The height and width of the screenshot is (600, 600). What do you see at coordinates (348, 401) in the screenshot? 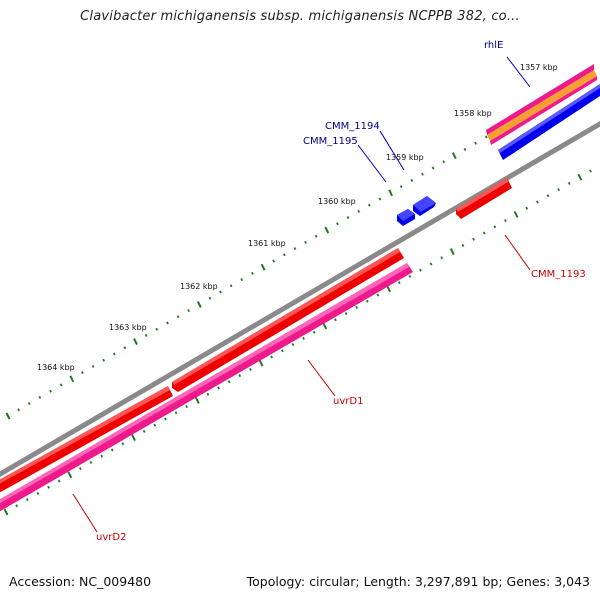
I see `label-uvrD1: uvrD1` at bounding box center [348, 401].